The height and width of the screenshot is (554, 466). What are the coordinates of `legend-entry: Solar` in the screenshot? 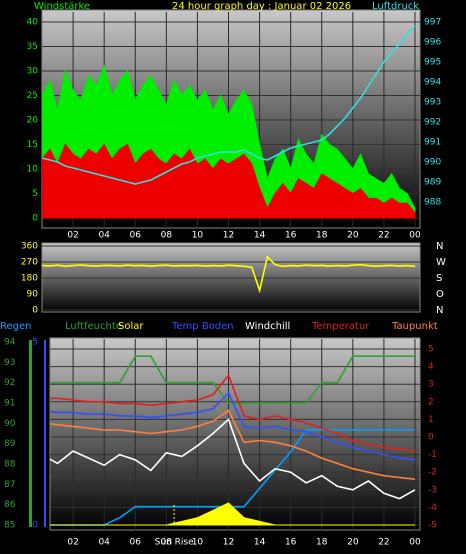 It's located at (131, 326).